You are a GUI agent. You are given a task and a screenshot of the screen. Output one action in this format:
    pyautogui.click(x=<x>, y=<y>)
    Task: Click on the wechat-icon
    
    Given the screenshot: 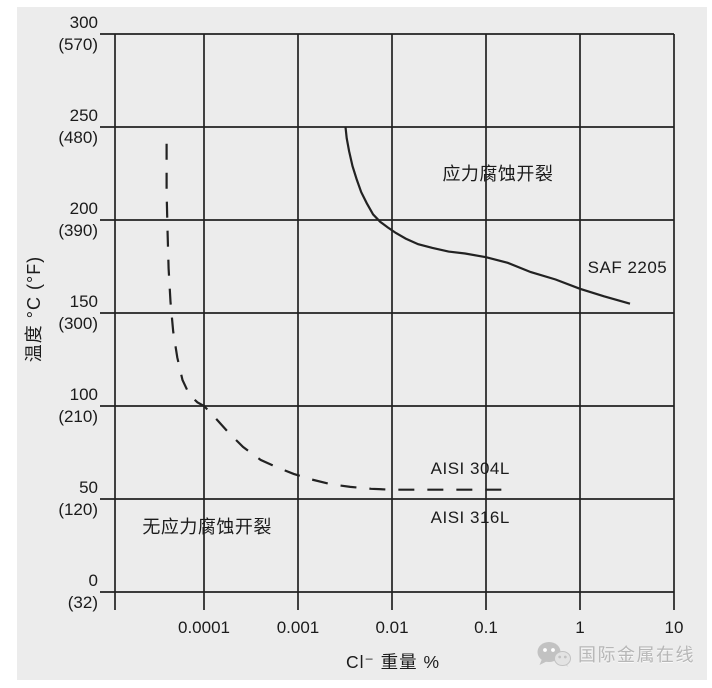 What is the action you would take?
    pyautogui.click(x=554, y=654)
    